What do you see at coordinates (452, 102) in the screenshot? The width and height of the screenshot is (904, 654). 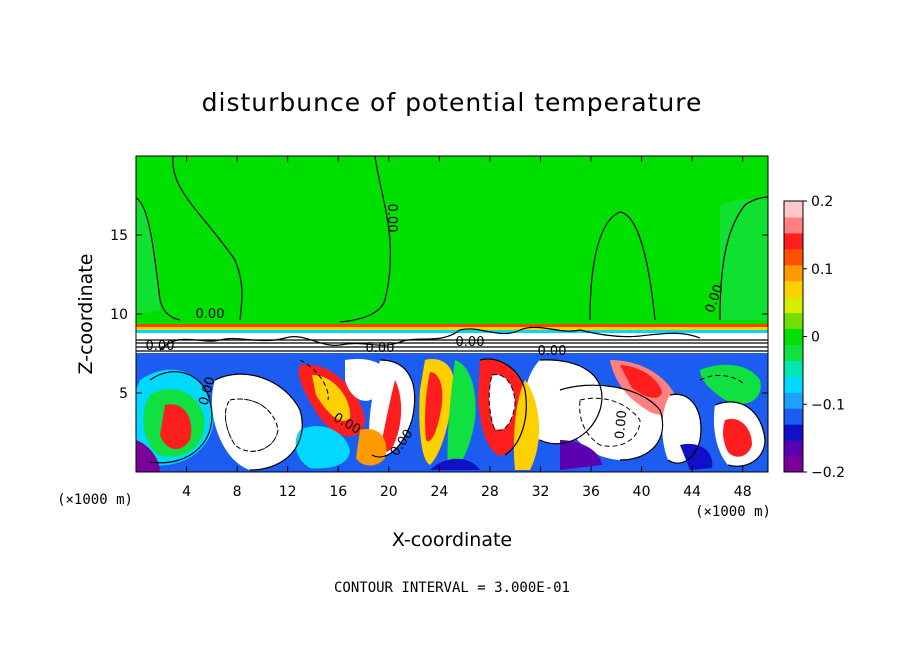 I see `chart-title: disturbunce of potential temperature` at bounding box center [452, 102].